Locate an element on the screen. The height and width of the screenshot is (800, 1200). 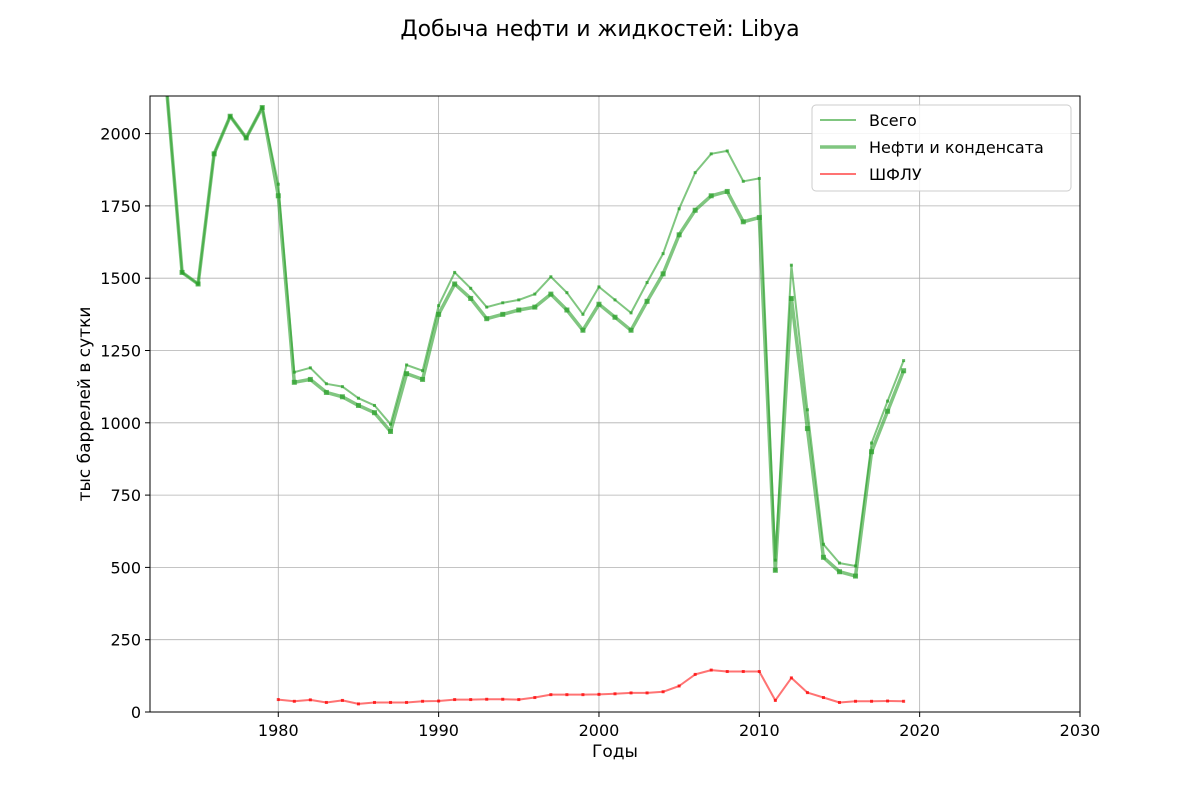
y-tick-label: 1000 is located at coordinates (120, 423).